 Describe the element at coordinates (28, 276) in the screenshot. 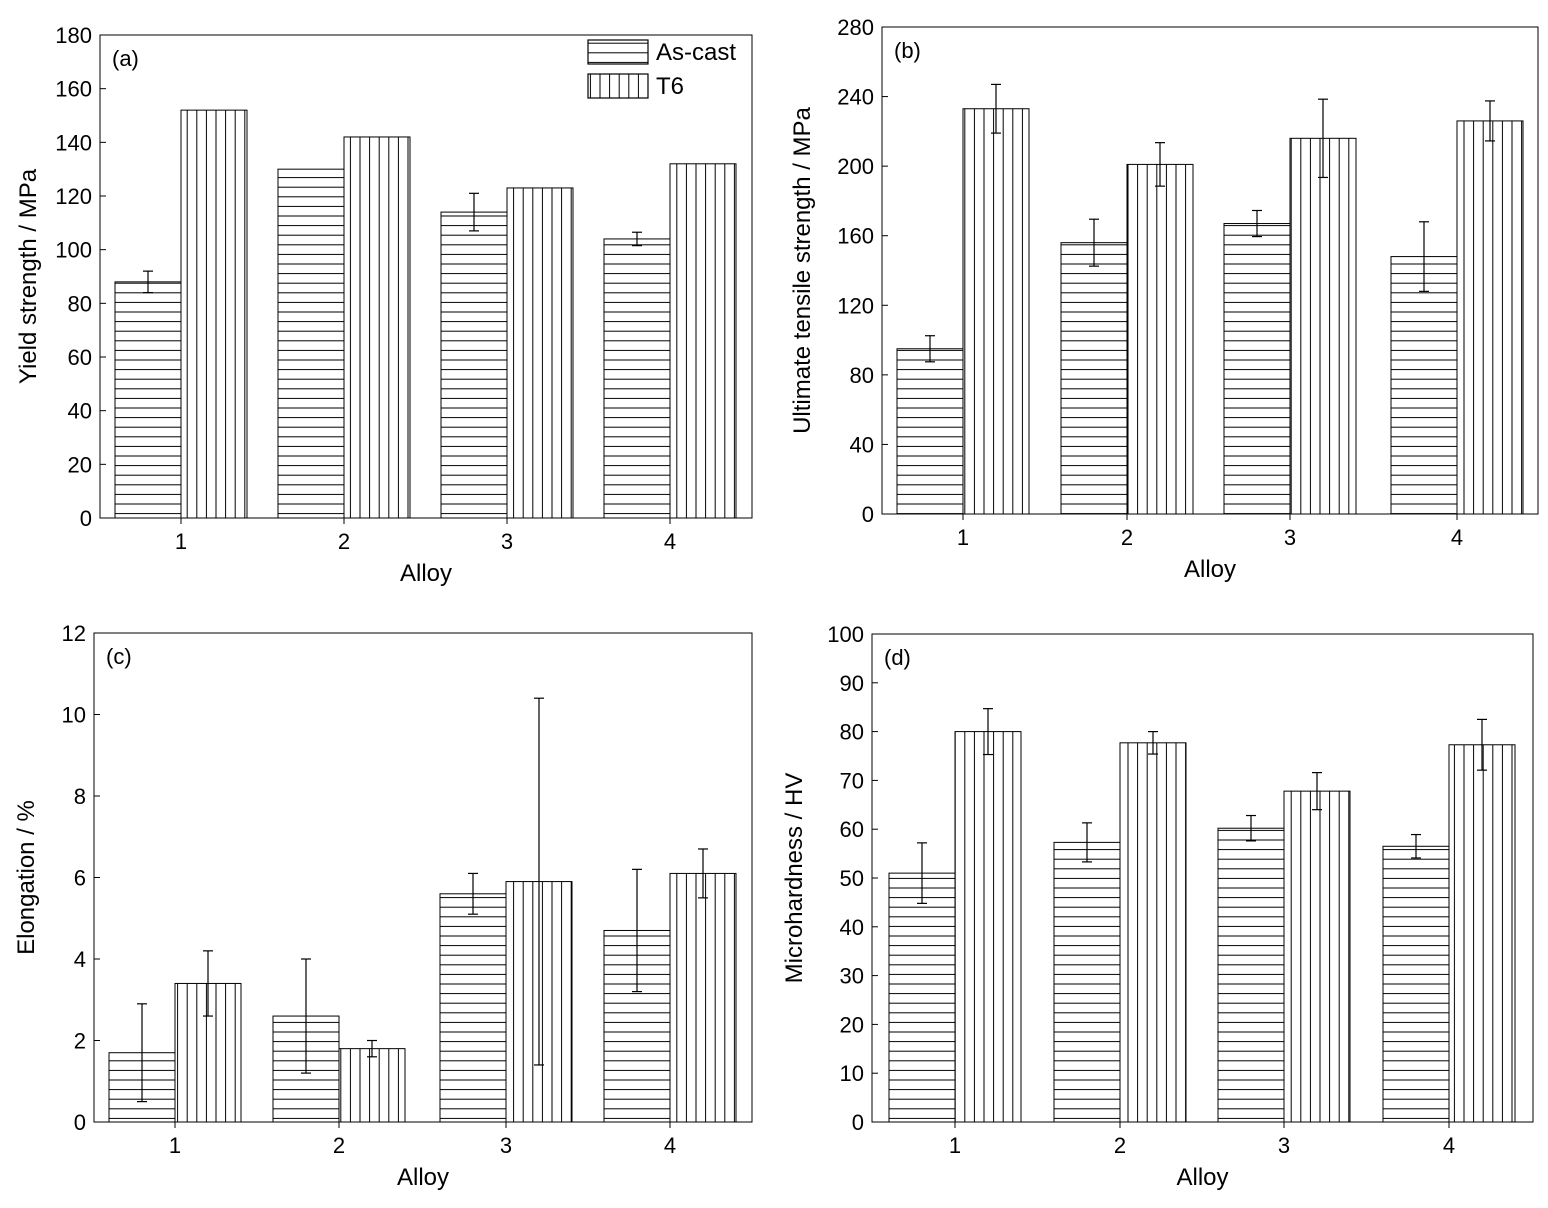

I see `y-axis-label: Yield strength / MPa` at that location.